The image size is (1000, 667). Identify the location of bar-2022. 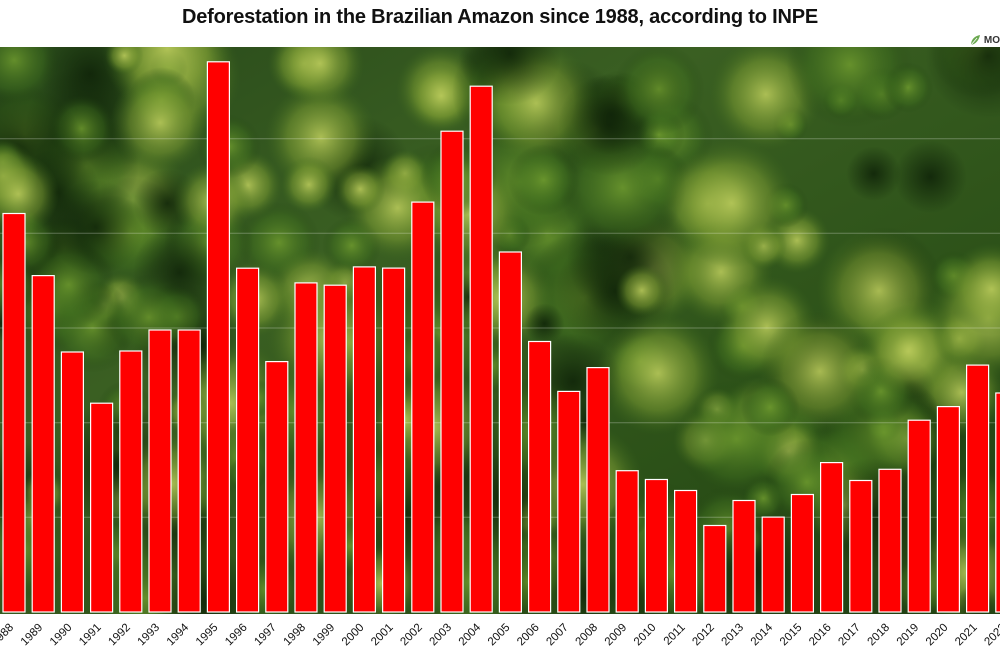
(997, 502).